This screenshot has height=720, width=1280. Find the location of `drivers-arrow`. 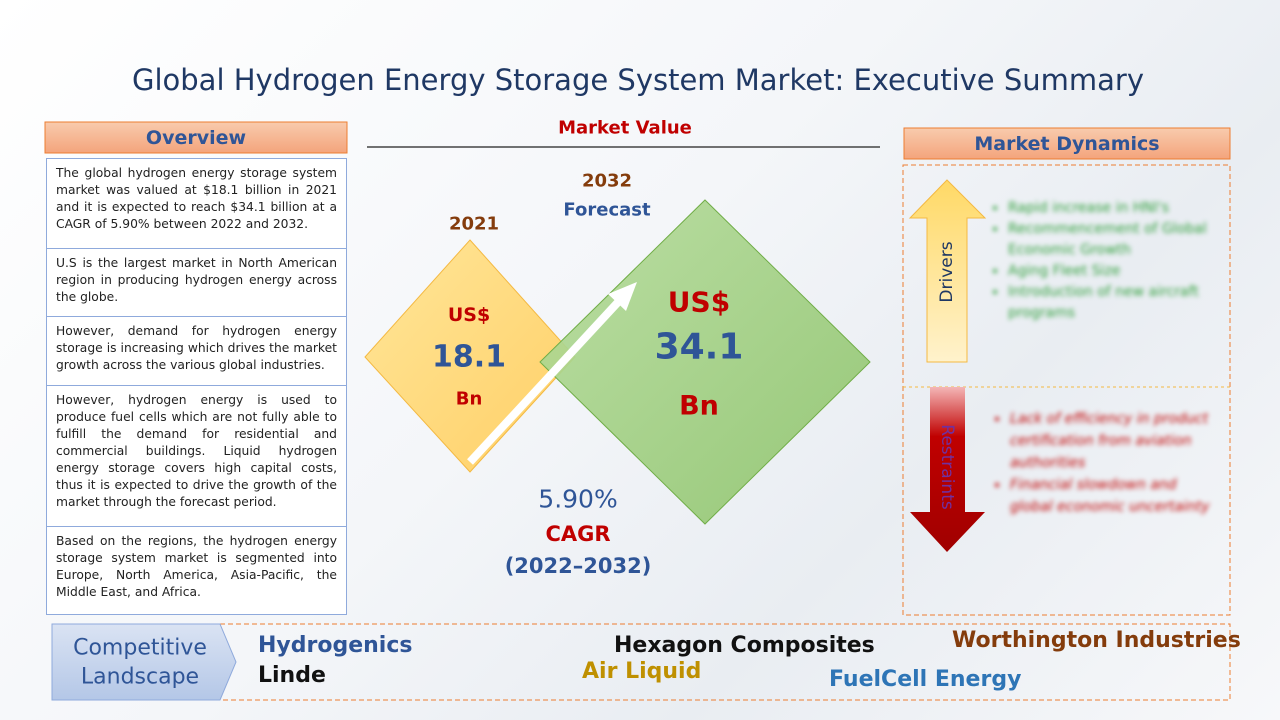

drivers-arrow is located at coordinates (947, 271).